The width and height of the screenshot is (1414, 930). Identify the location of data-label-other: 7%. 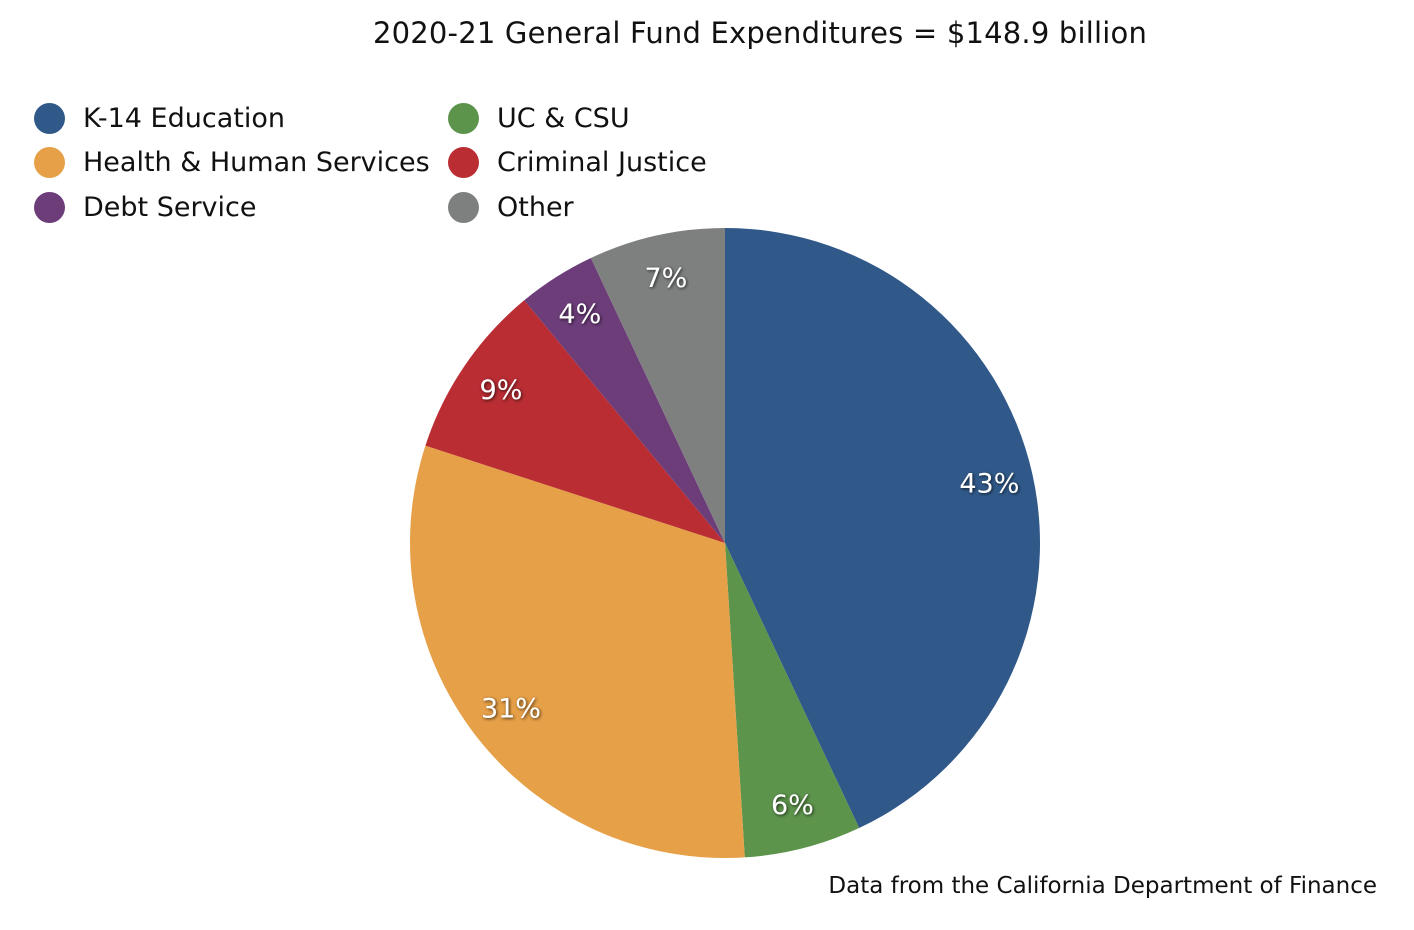
(665, 278).